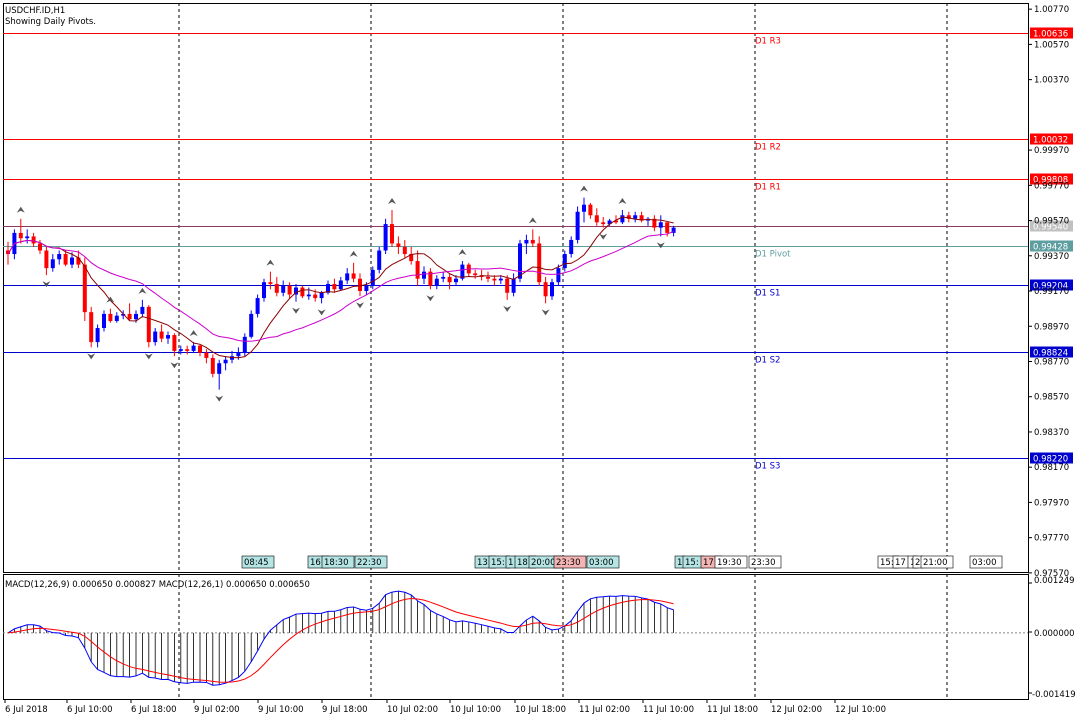 The image size is (1080, 720). I want to click on x-tick-label: 11 Jul 10:00, so click(668, 710).